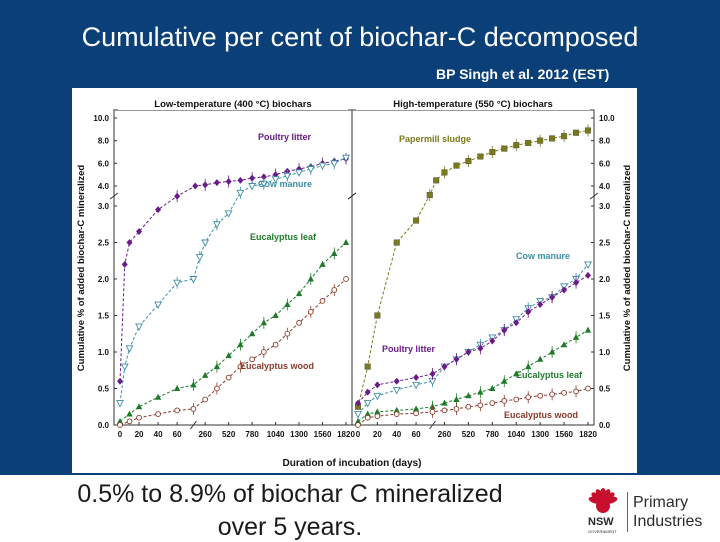 This screenshot has width=720, height=542. I want to click on y-tick-label: 10.0, so click(101, 118).